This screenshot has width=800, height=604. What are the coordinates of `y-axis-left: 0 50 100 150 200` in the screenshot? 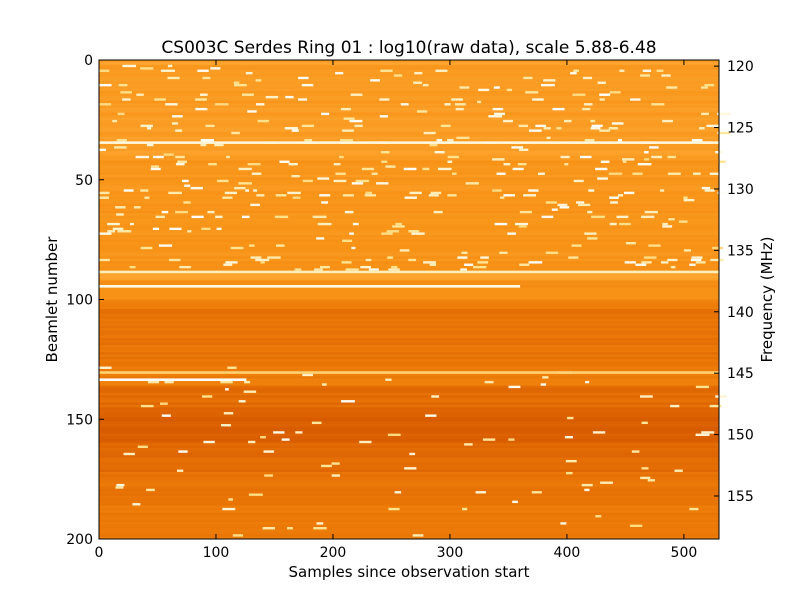 It's located at (85, 300).